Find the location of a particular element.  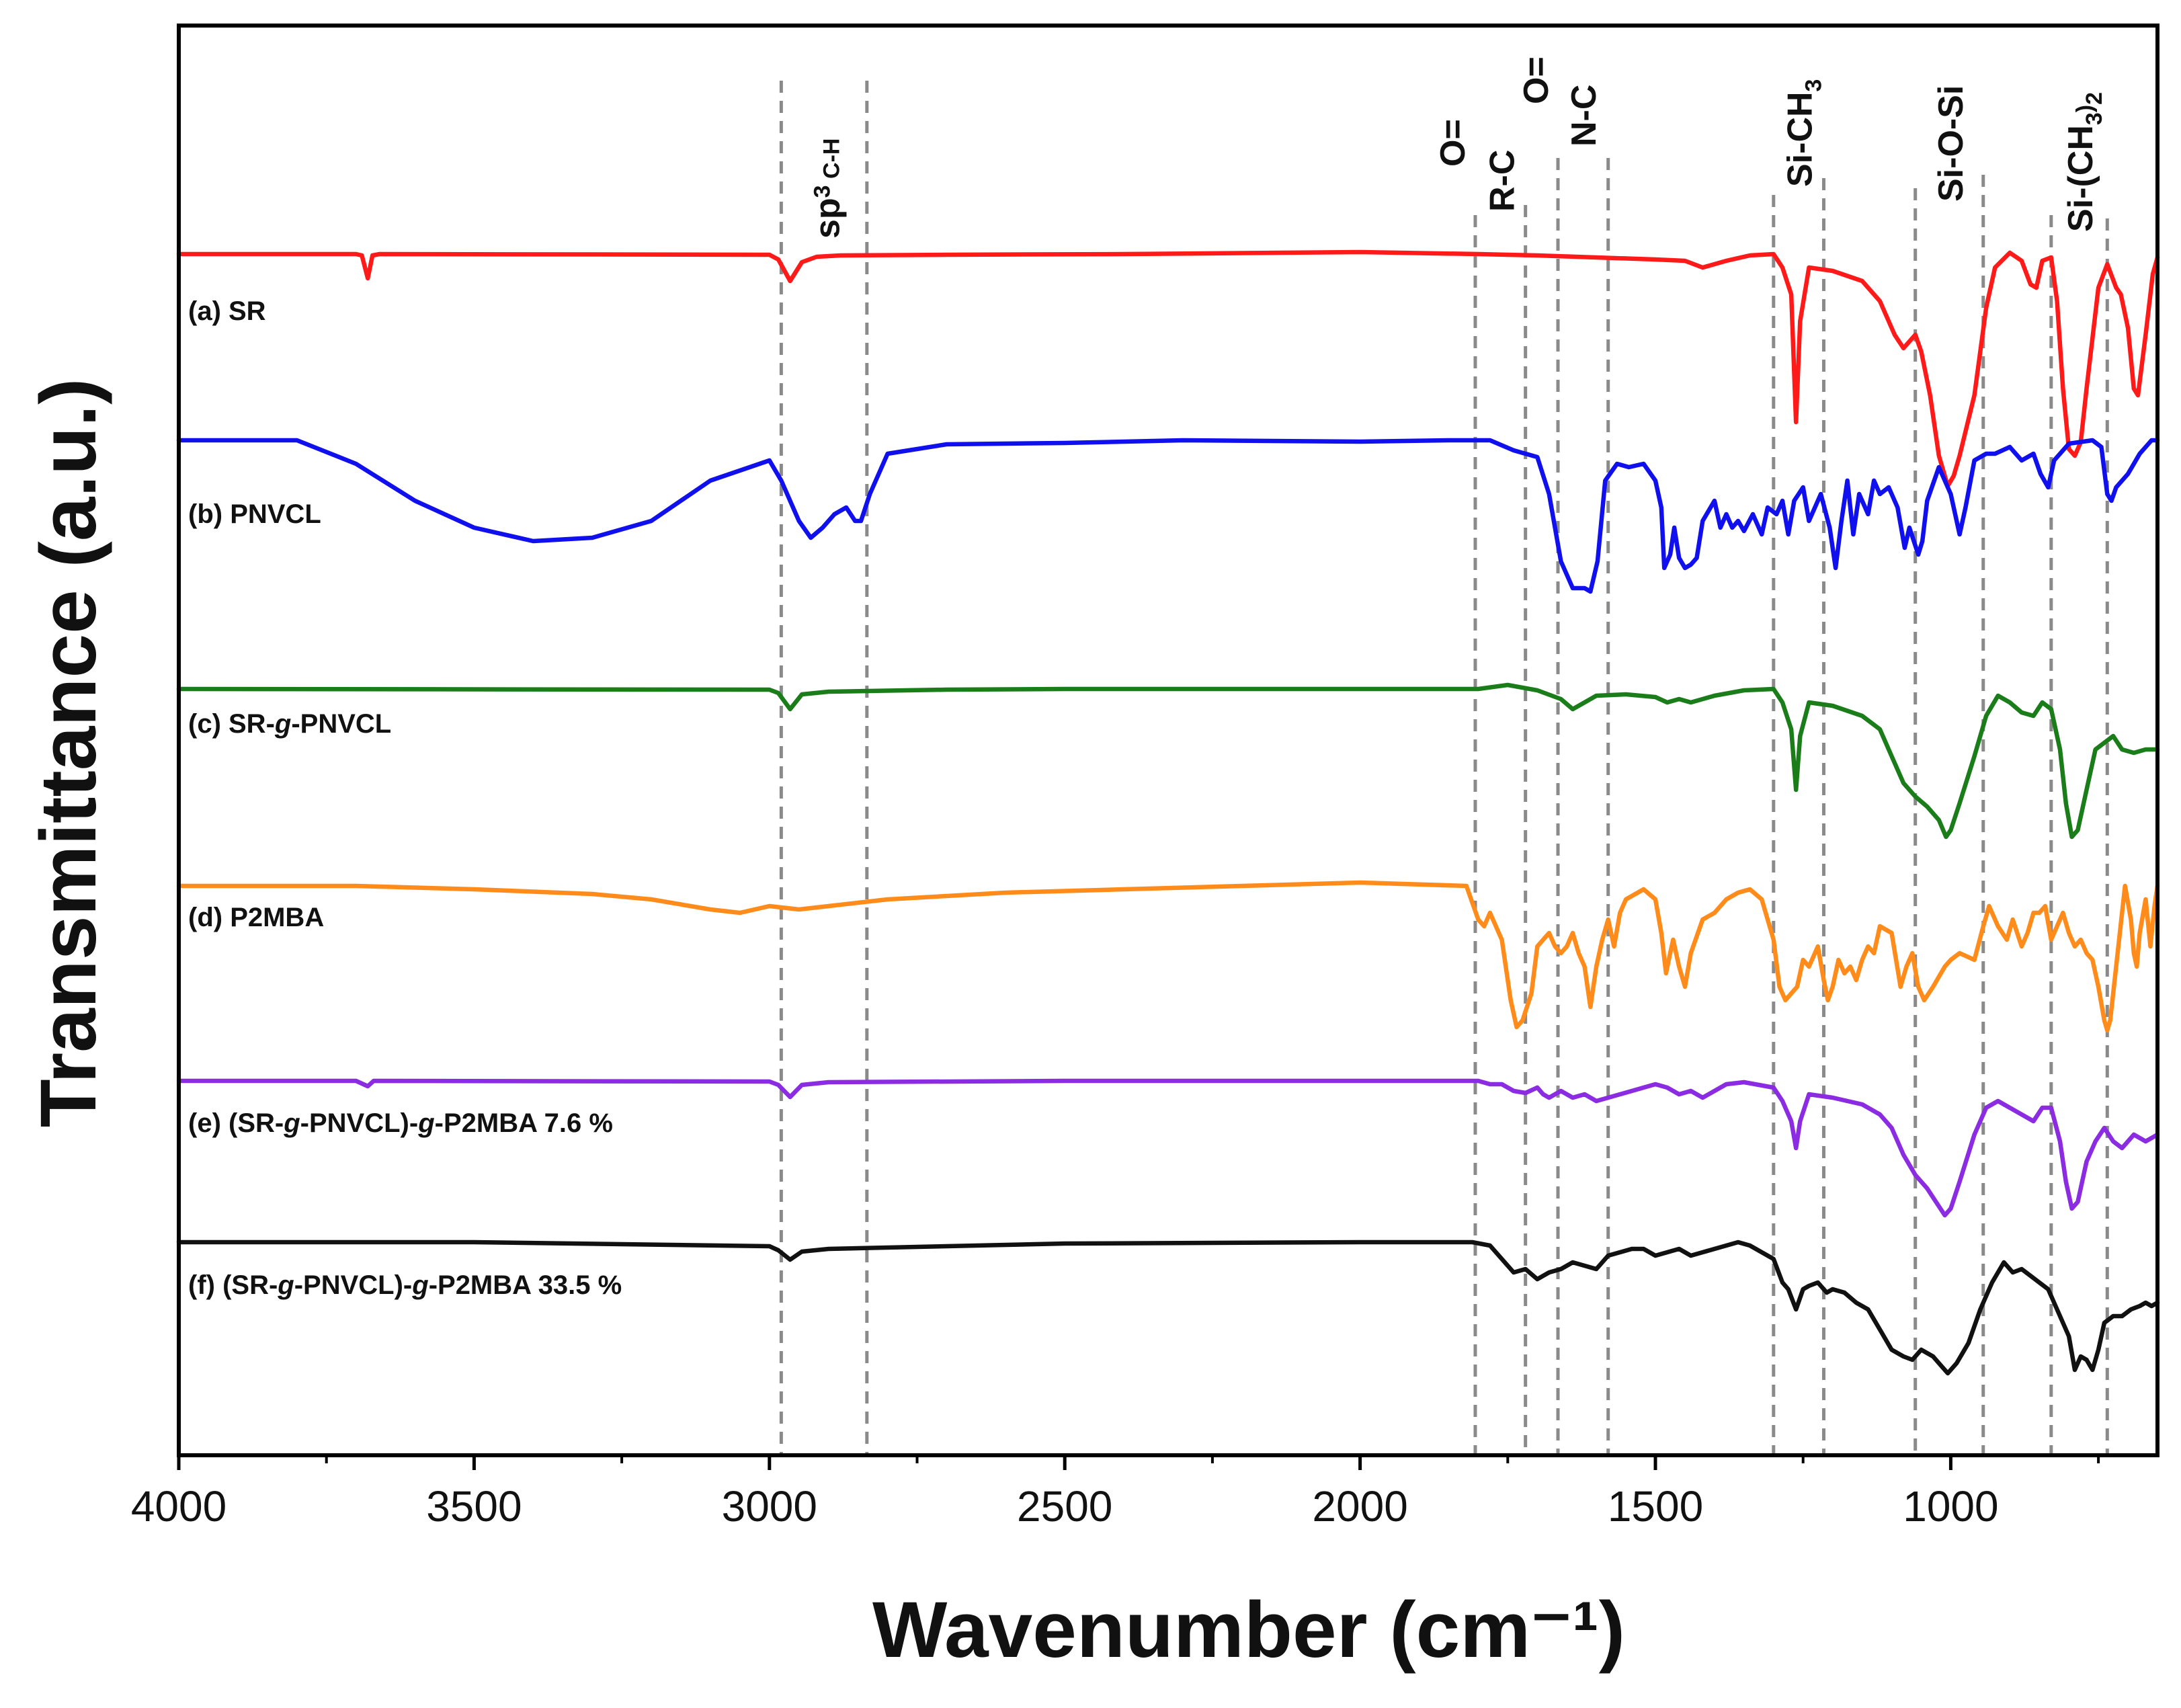

band-label-rc-o: O= is located at coordinates (1453, 143).